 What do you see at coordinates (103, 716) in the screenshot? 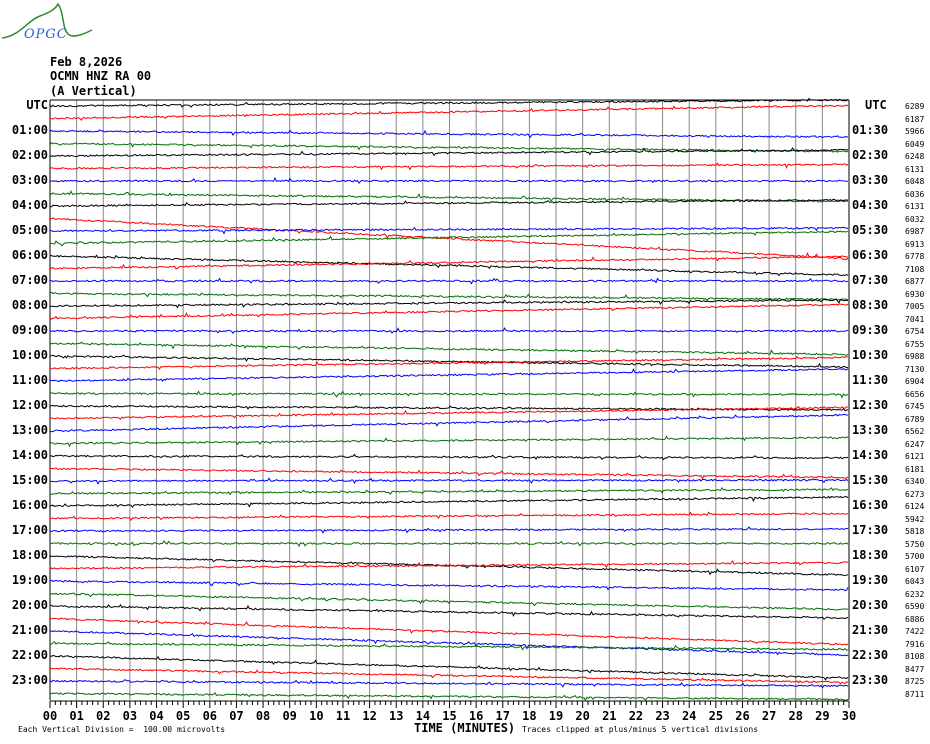
I see `x-tick-label: 02` at bounding box center [103, 716].